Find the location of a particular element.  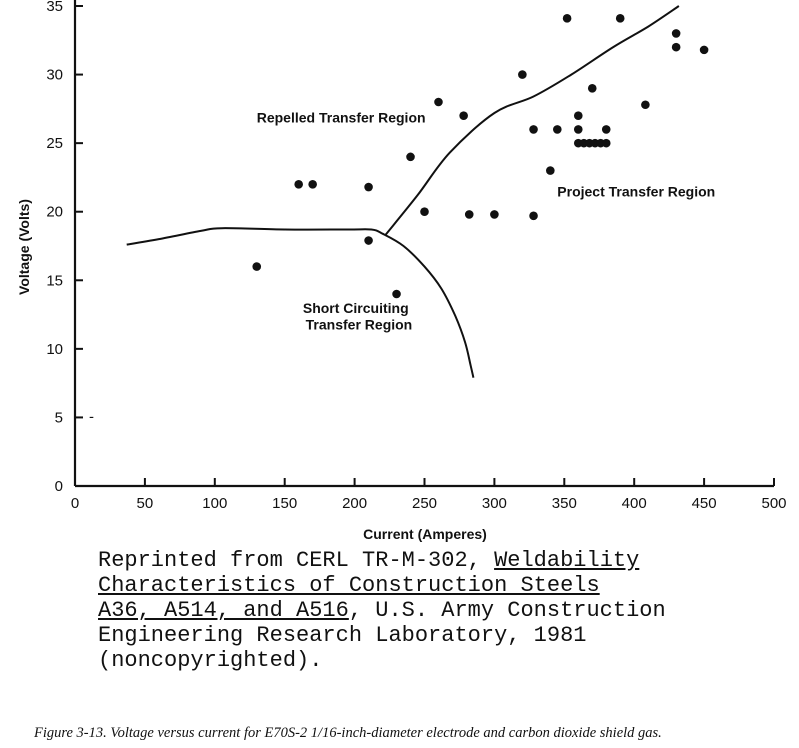

reprint-line-5: (noncopyrighted). is located at coordinates (210, 660).